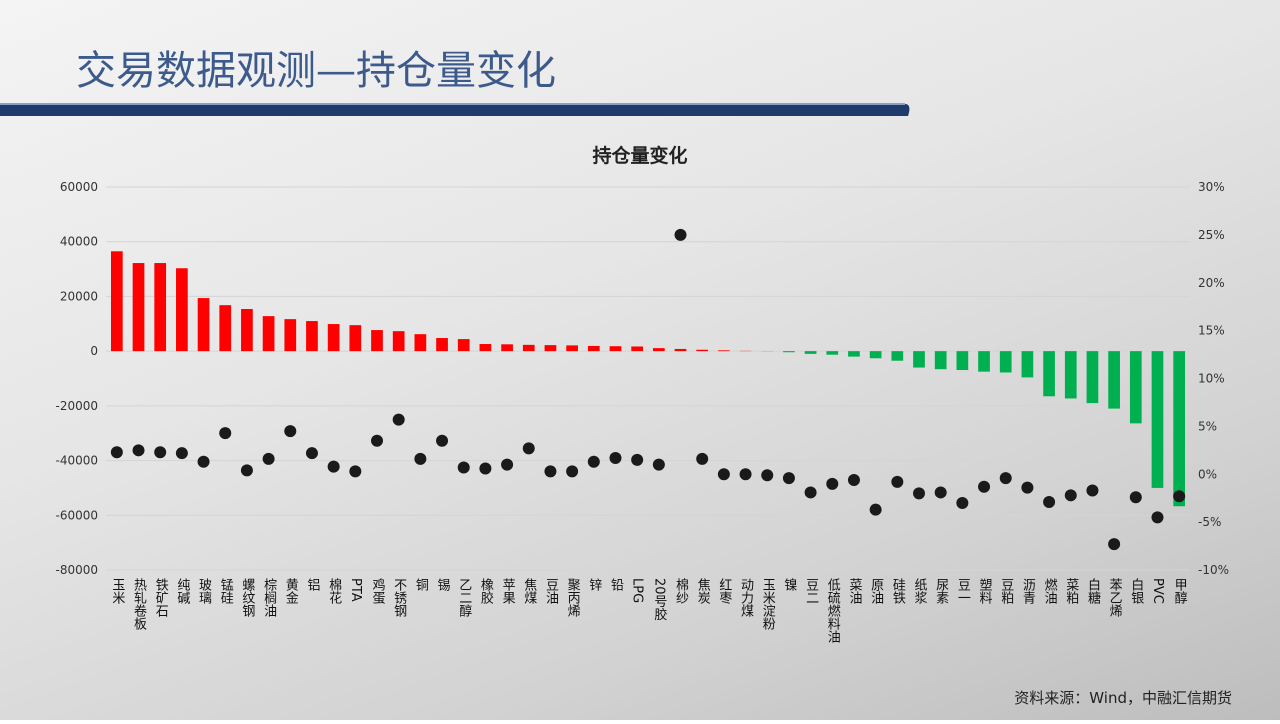  What do you see at coordinates (1213, 570) in the screenshot?
I see `y2-tick-label: -10%` at bounding box center [1213, 570].